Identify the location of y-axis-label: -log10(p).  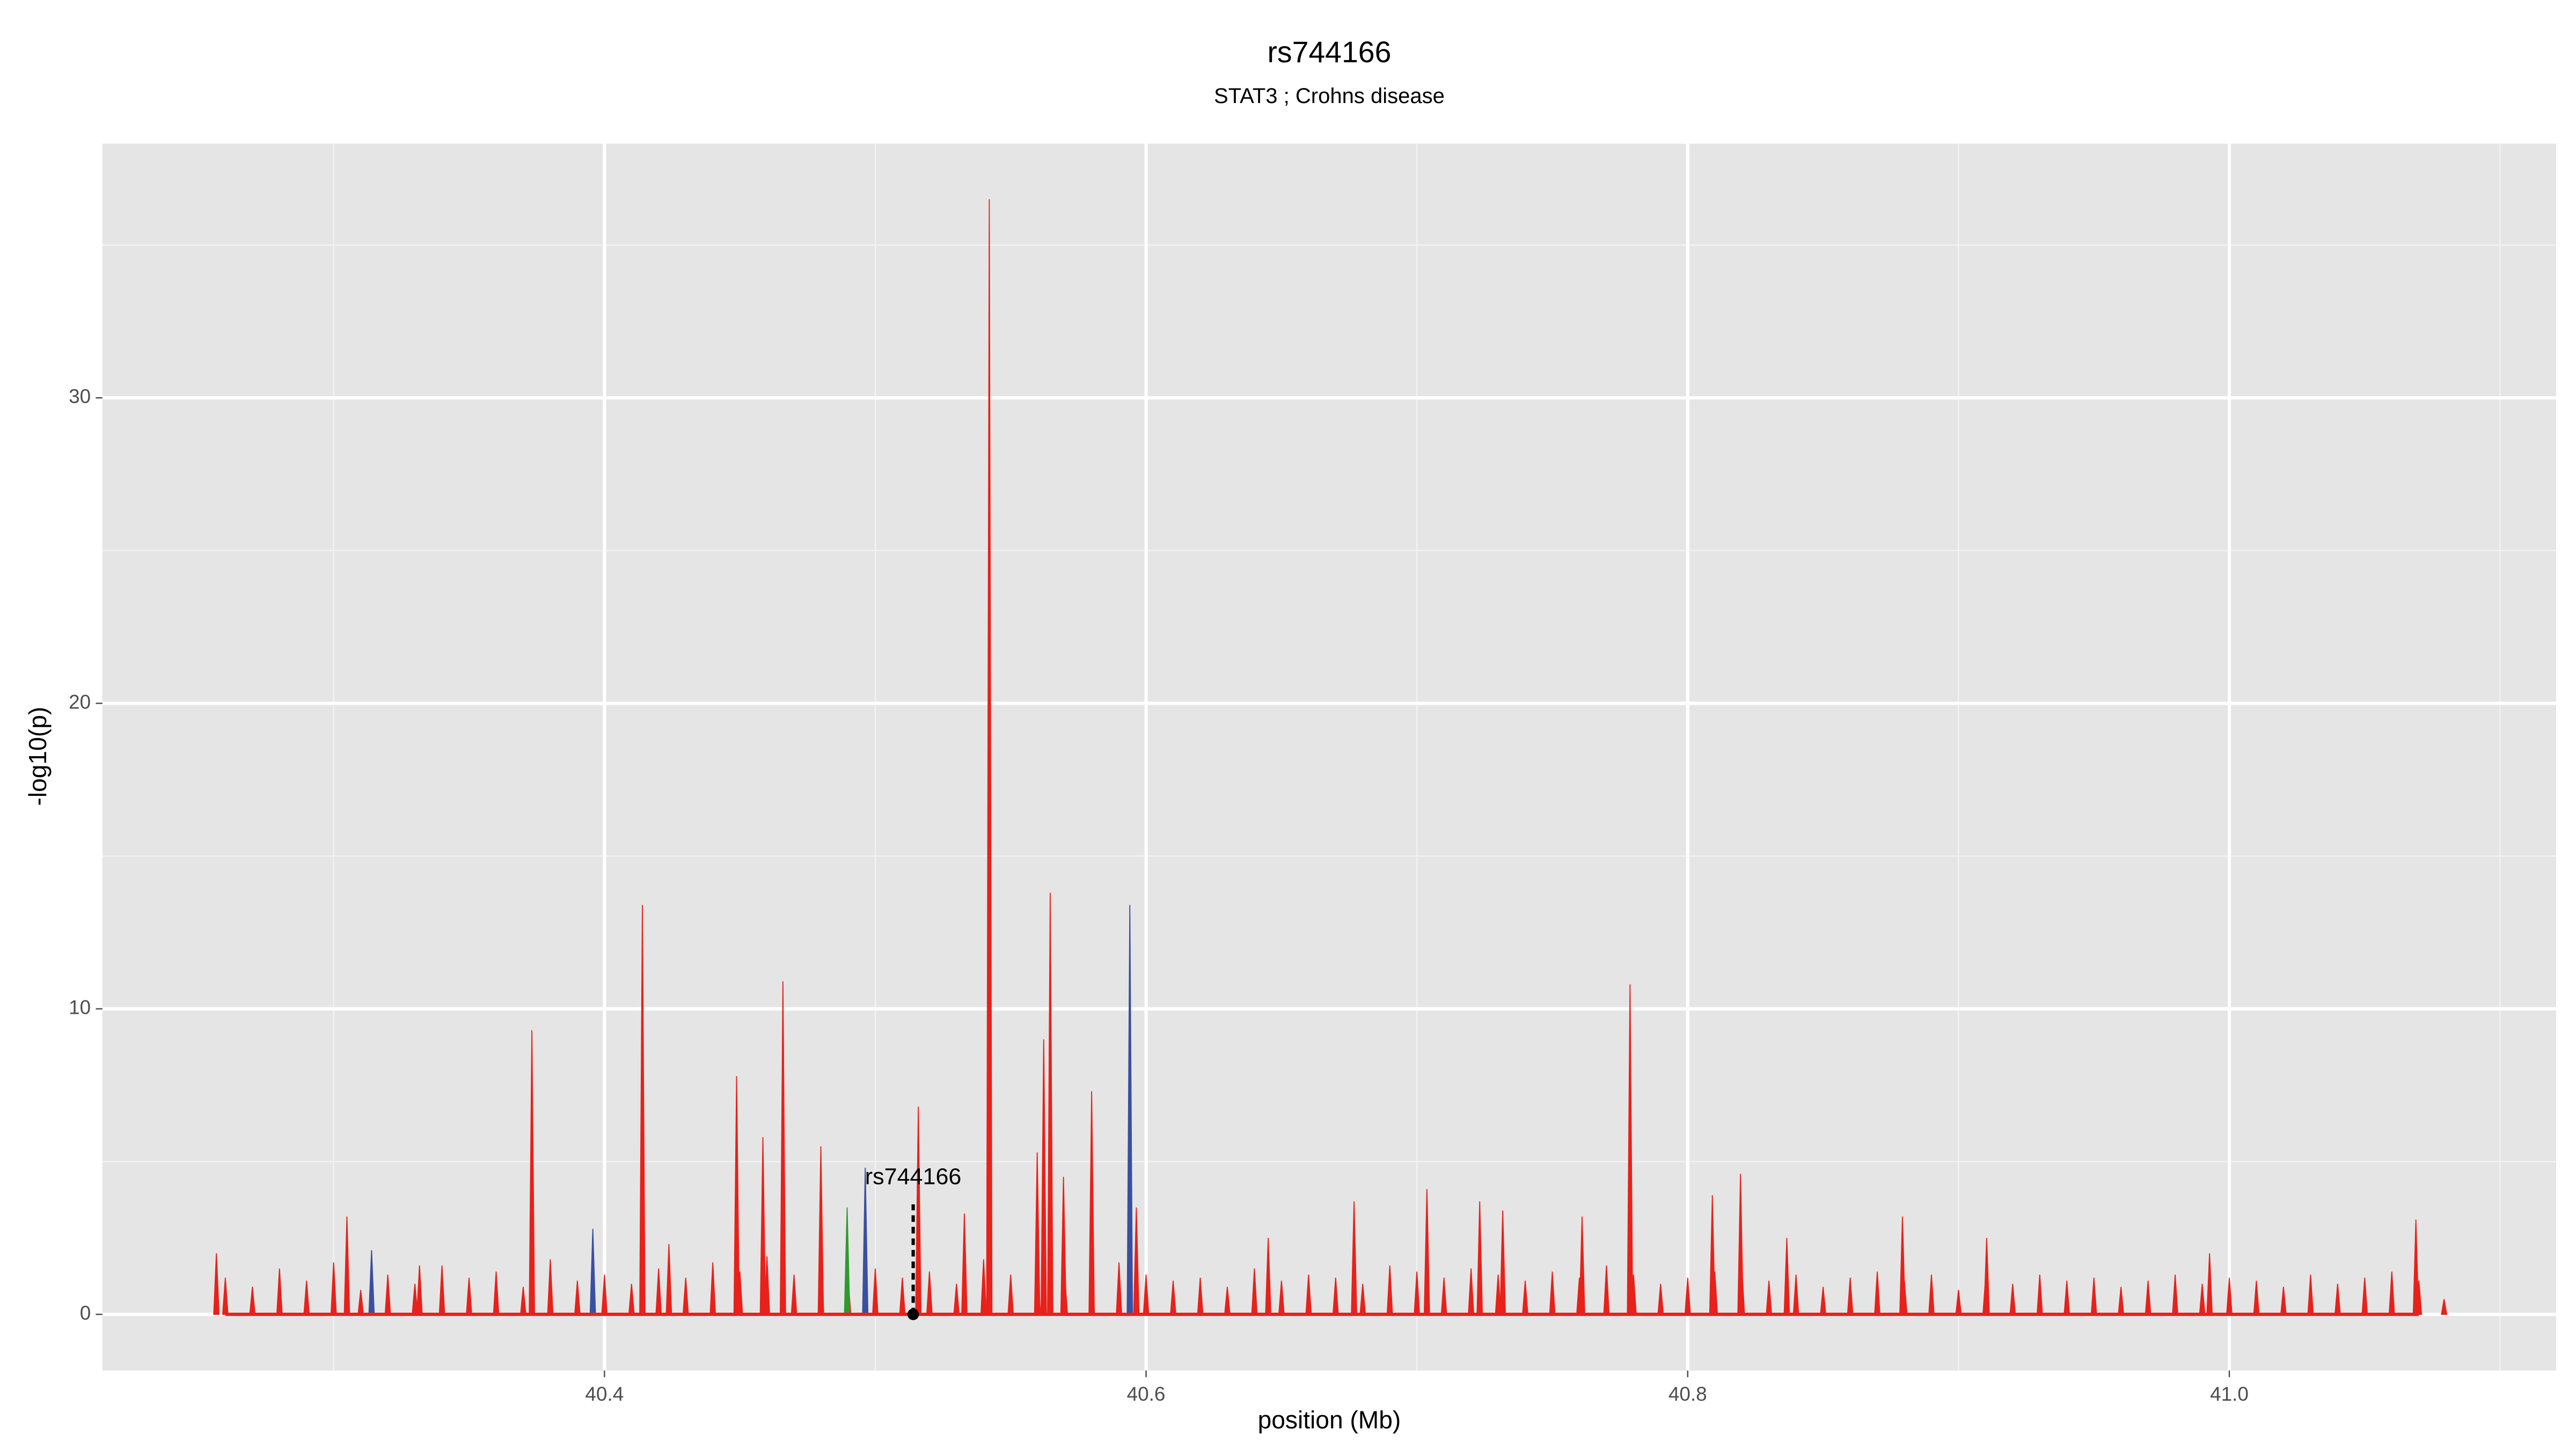
(38, 756).